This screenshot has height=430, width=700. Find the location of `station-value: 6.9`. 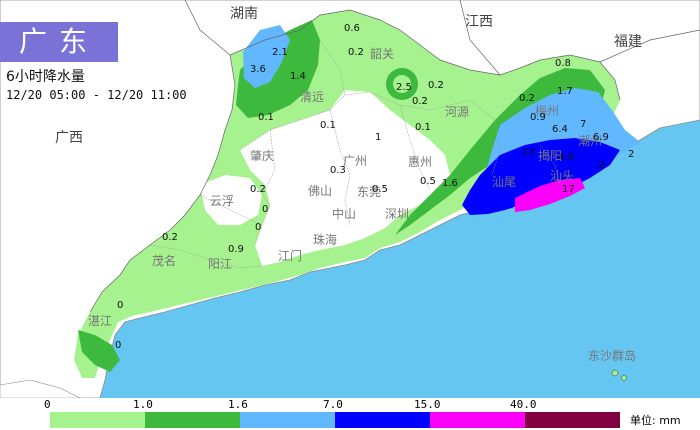

station-value: 6.9 is located at coordinates (601, 137).